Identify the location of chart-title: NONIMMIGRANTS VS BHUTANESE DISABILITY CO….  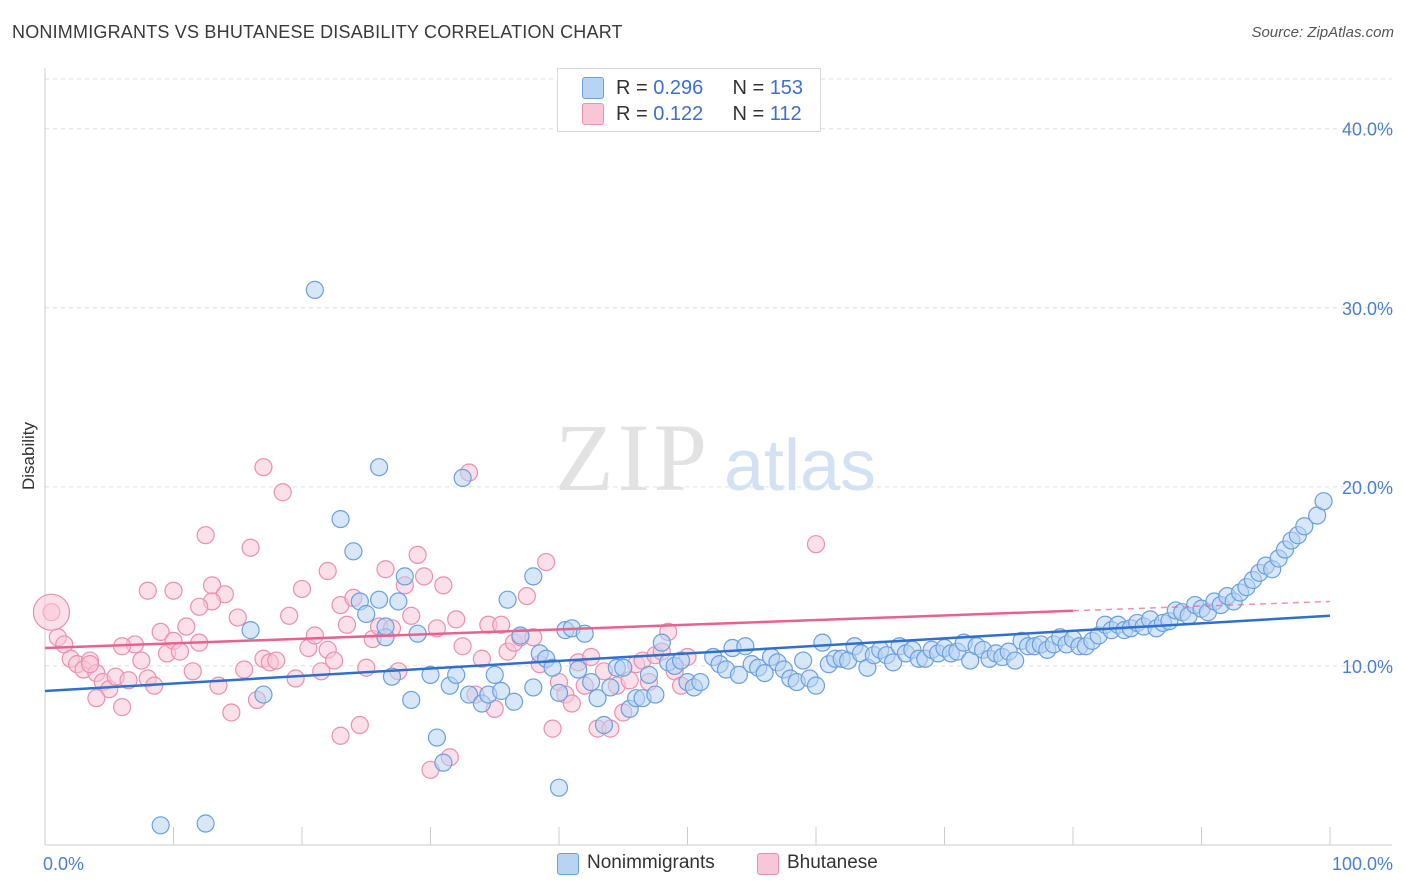
(317, 32).